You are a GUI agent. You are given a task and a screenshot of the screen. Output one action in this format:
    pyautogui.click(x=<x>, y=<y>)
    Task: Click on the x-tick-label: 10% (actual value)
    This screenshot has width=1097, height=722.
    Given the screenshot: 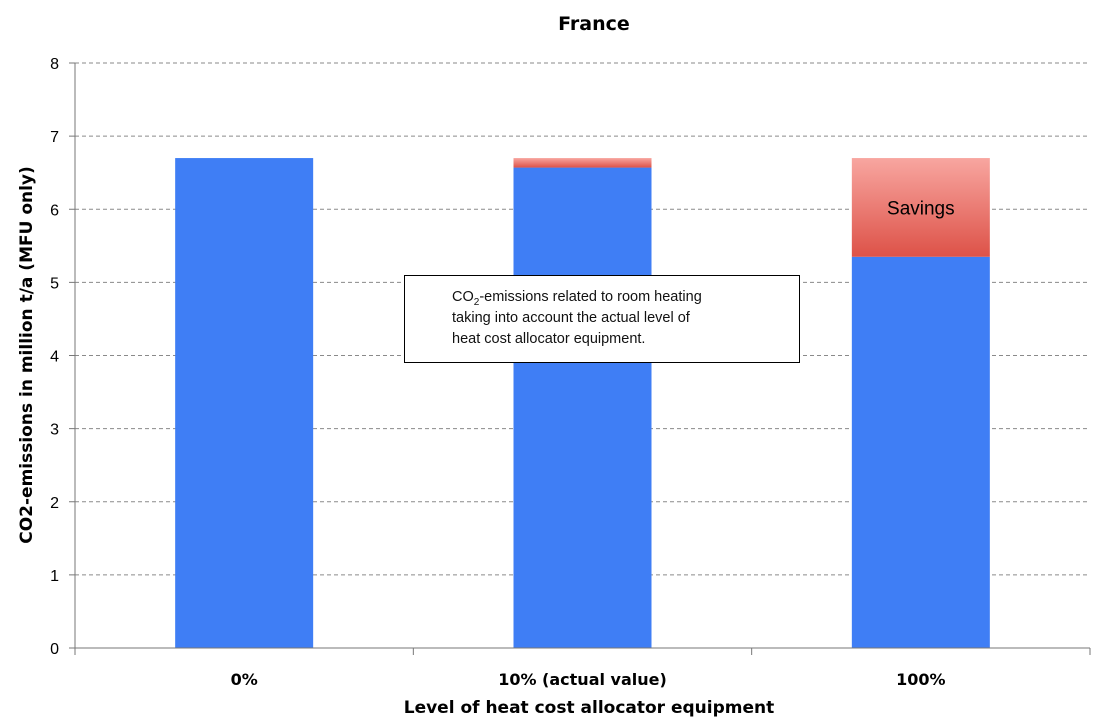 What is the action you would take?
    pyautogui.click(x=582, y=679)
    